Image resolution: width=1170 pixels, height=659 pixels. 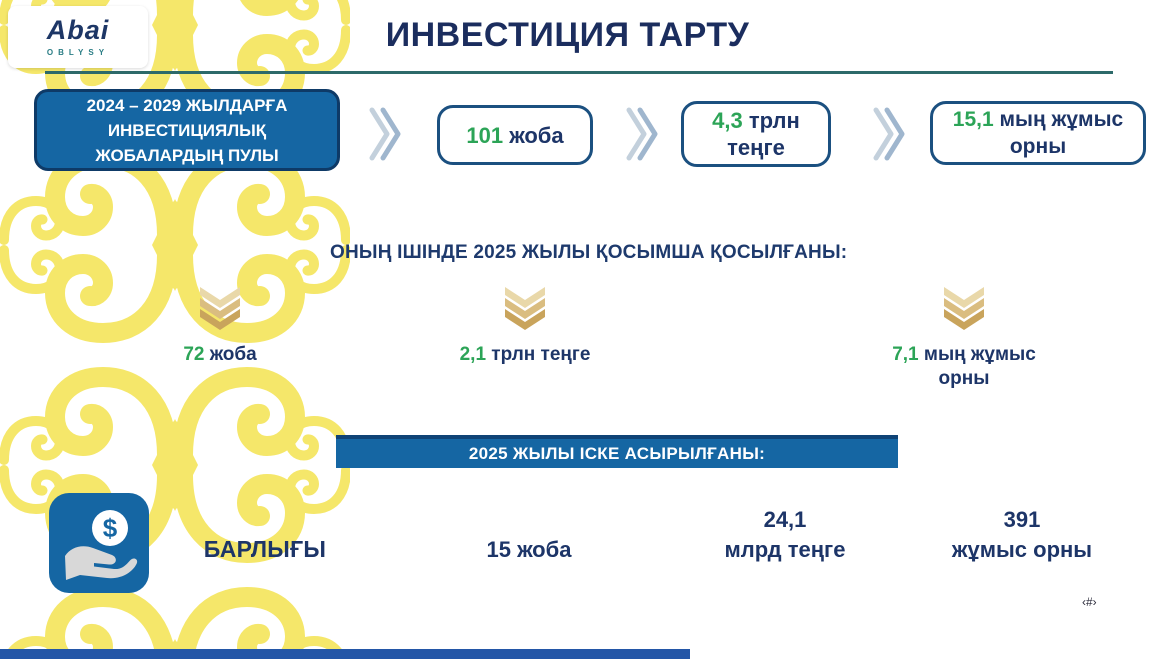 What do you see at coordinates (905, 354) in the screenshot?
I see `added-jobs-value: 7,1` at bounding box center [905, 354].